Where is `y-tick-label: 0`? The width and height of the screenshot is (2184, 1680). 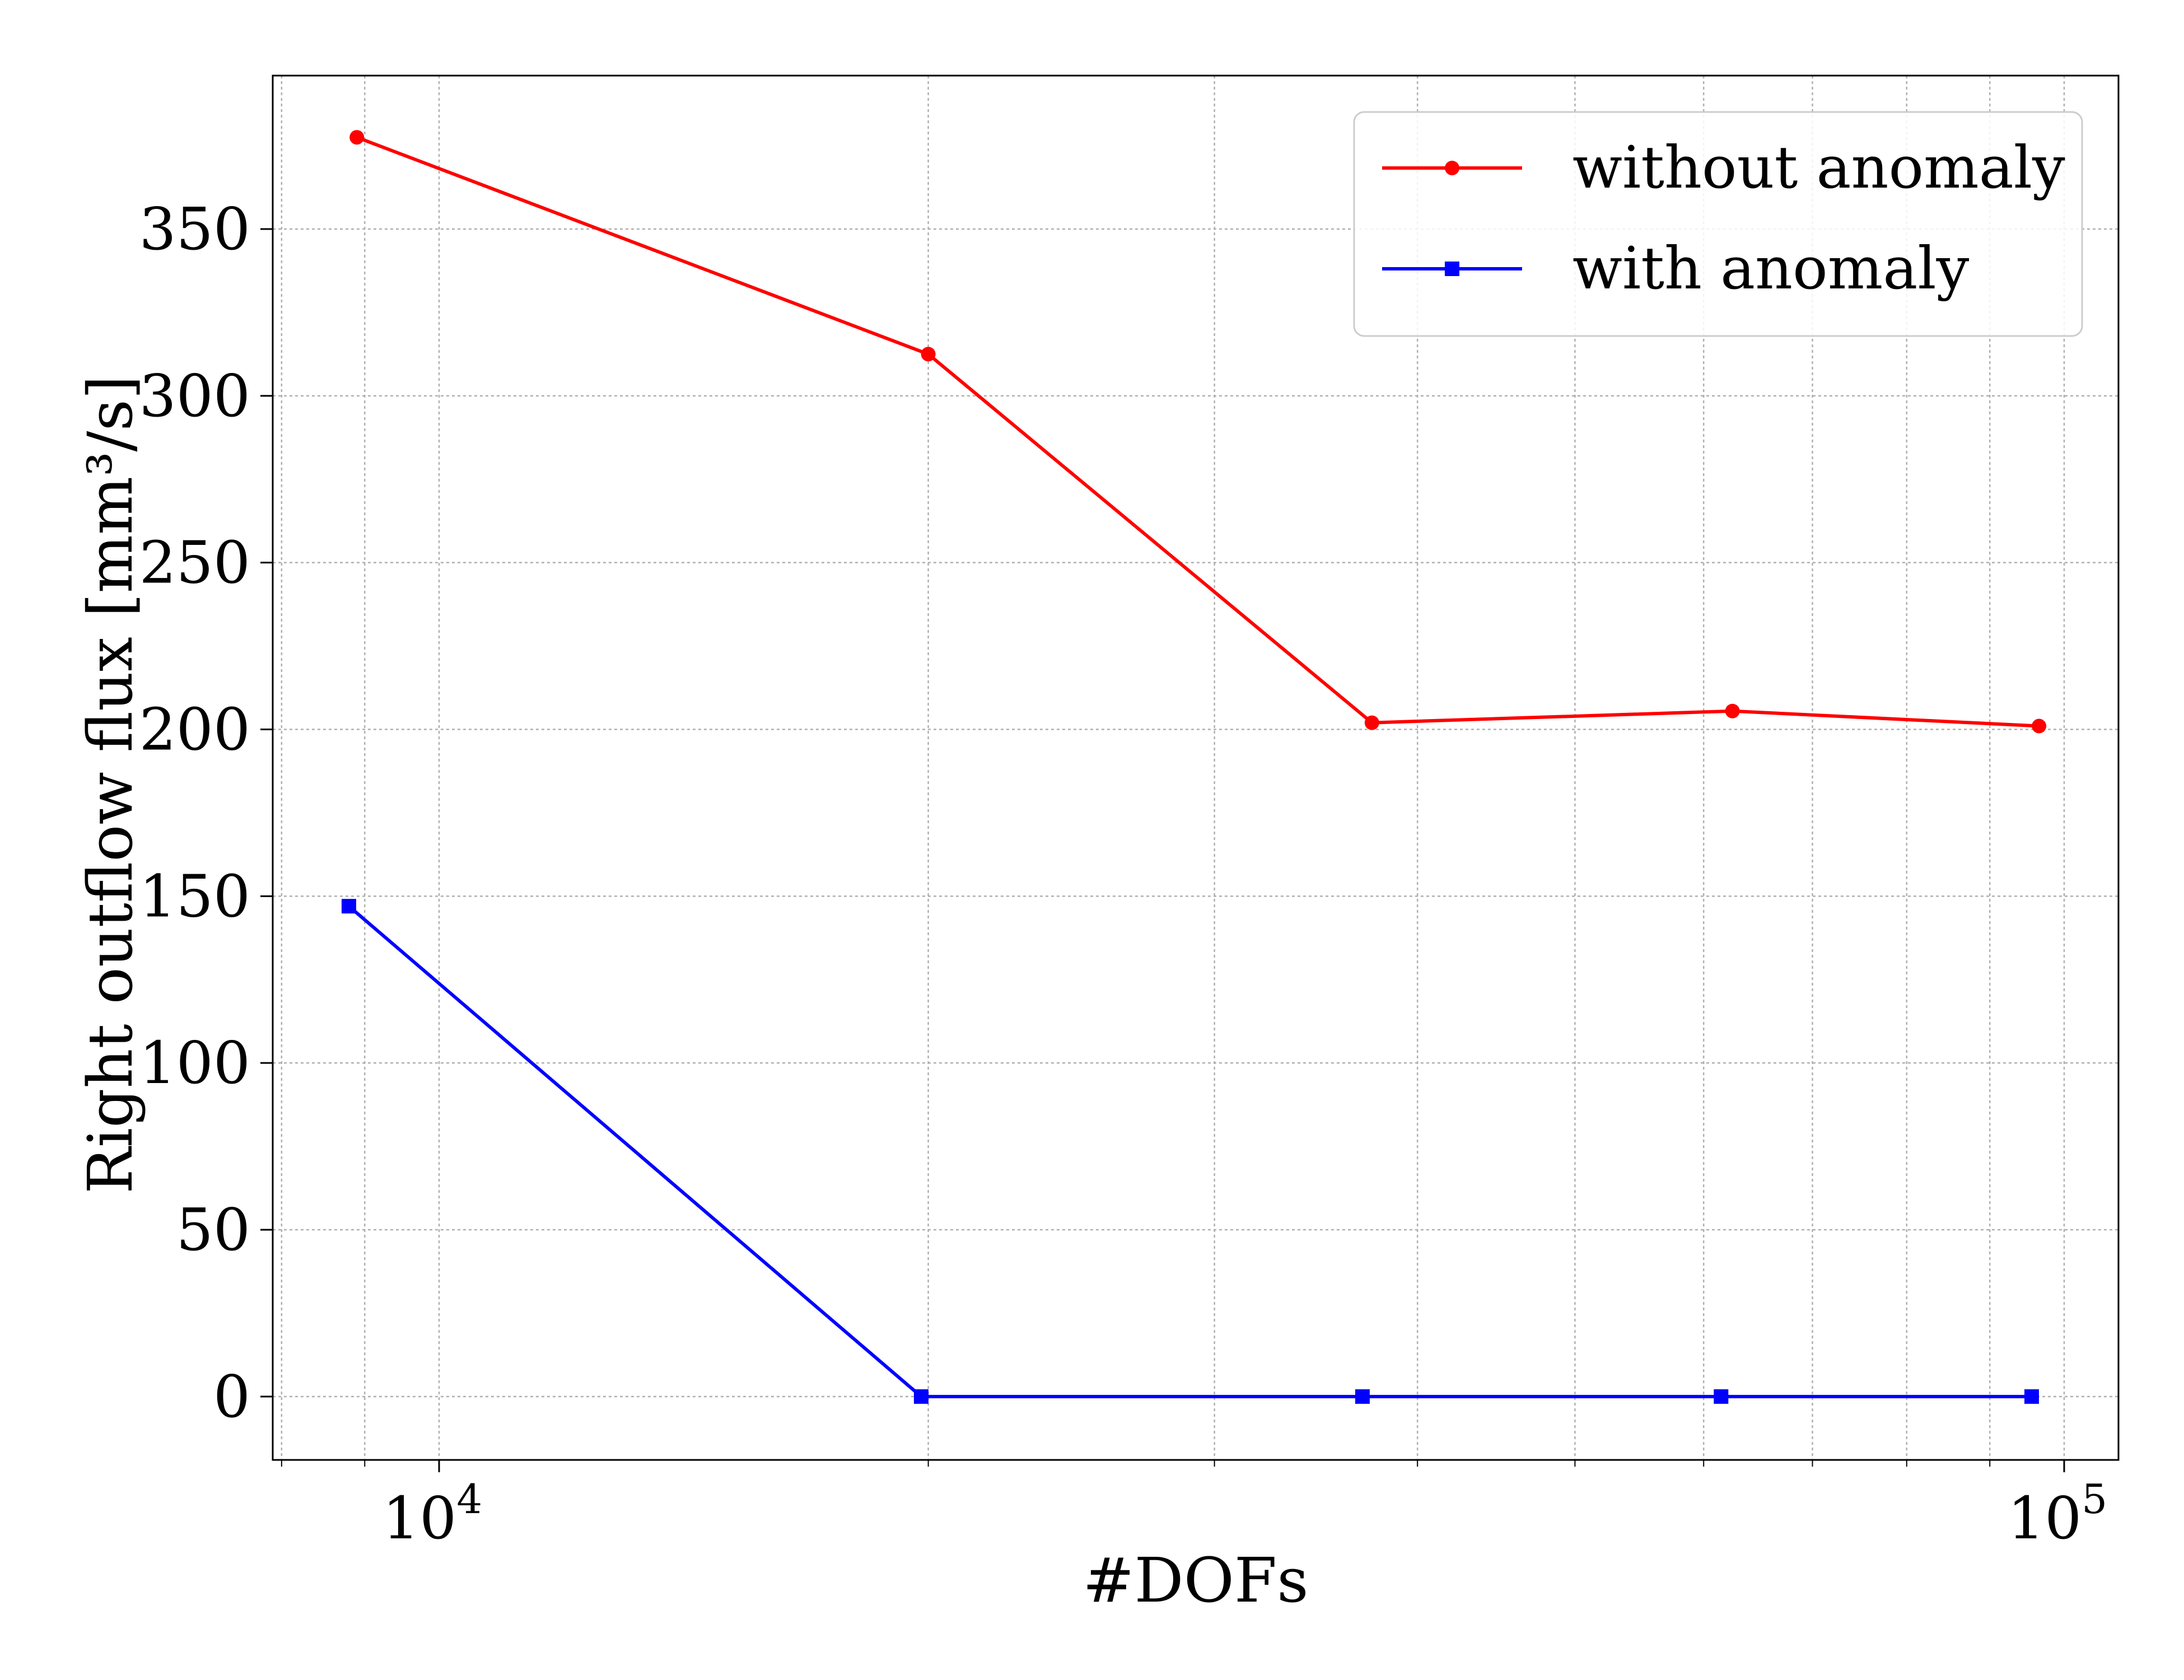
y-tick-label: 0 is located at coordinates (232, 1397).